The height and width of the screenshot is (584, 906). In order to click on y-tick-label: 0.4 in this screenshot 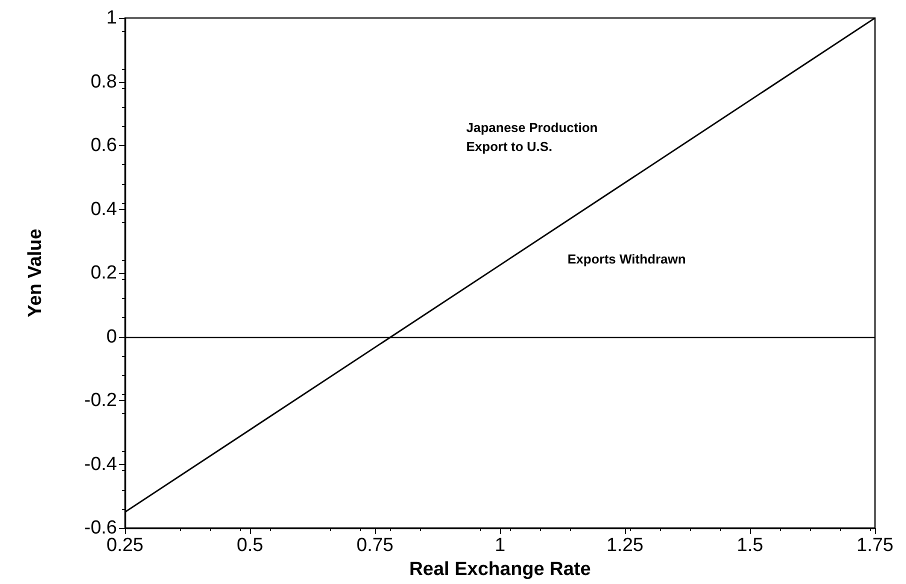, I will do `click(104, 209)`.